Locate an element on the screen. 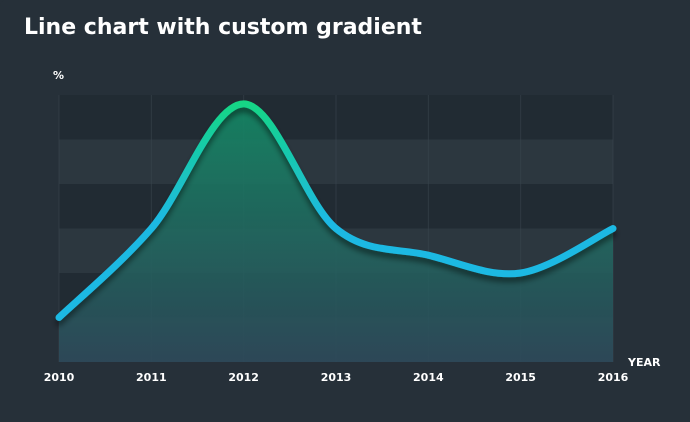  x-axis-title: YEAR is located at coordinates (644, 362).